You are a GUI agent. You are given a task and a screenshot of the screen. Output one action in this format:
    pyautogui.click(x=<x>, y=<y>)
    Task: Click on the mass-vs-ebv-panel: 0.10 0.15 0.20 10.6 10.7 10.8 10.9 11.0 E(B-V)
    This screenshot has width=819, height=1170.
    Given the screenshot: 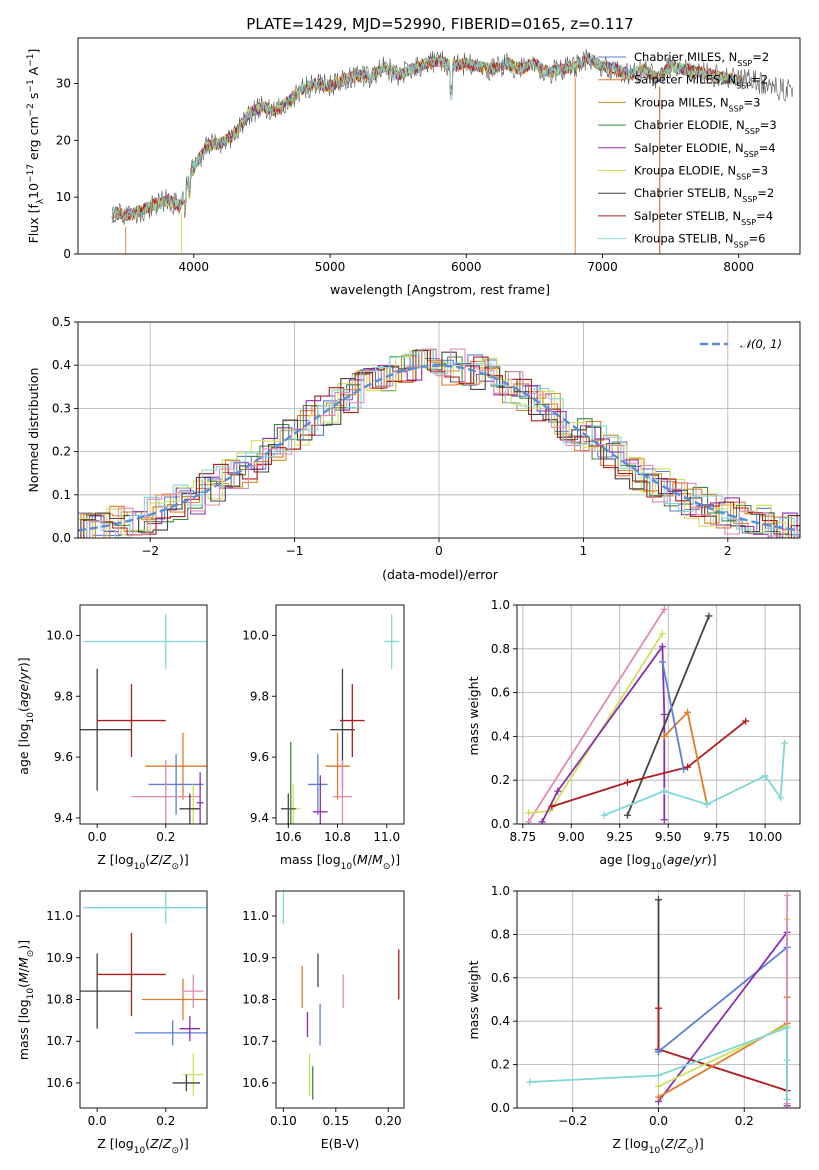 What is the action you would take?
    pyautogui.click(x=323, y=1020)
    